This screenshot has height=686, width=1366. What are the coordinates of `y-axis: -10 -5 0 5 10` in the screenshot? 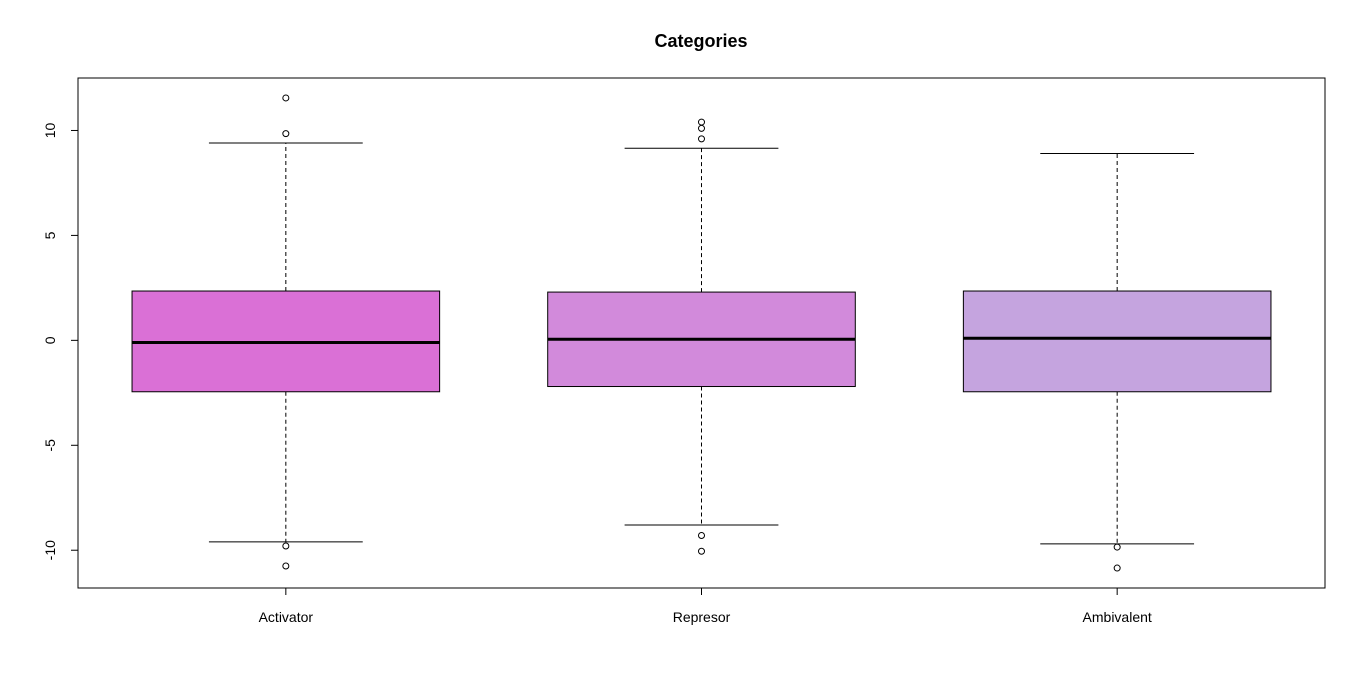 It's located at (60, 341).